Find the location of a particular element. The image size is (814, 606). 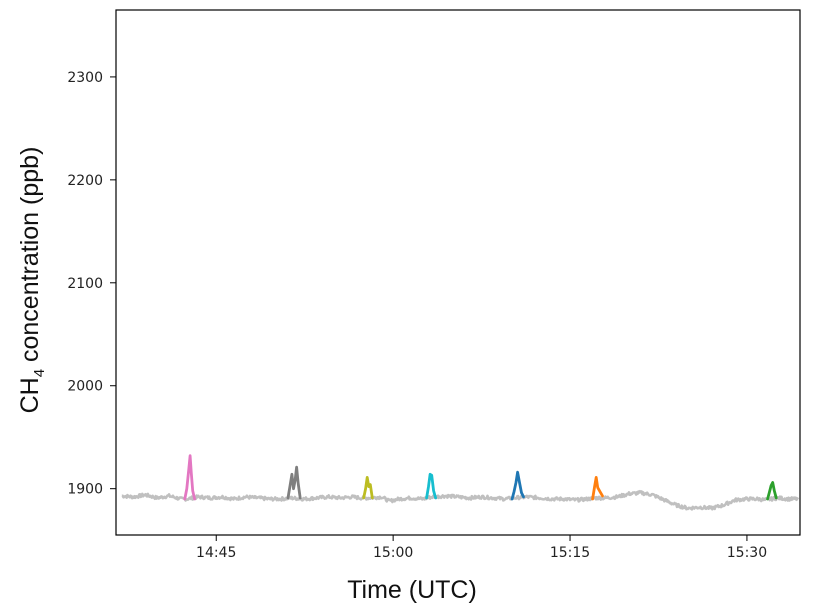

plot-marks is located at coordinates (460, 482).